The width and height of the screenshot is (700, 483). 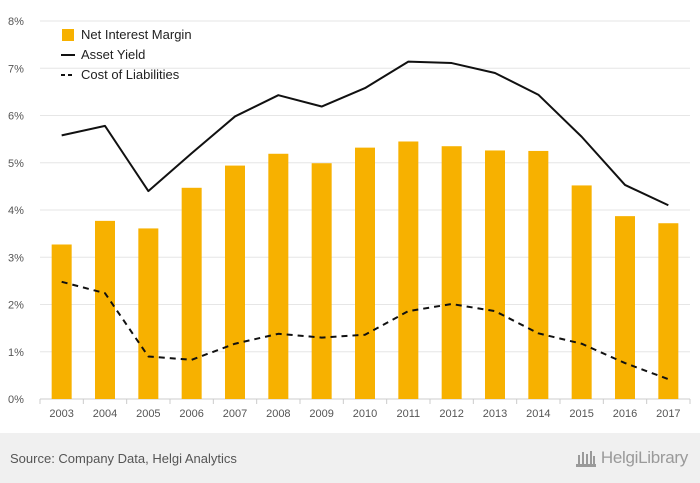 What do you see at coordinates (365, 414) in the screenshot?
I see `x-tick-label: 2010` at bounding box center [365, 414].